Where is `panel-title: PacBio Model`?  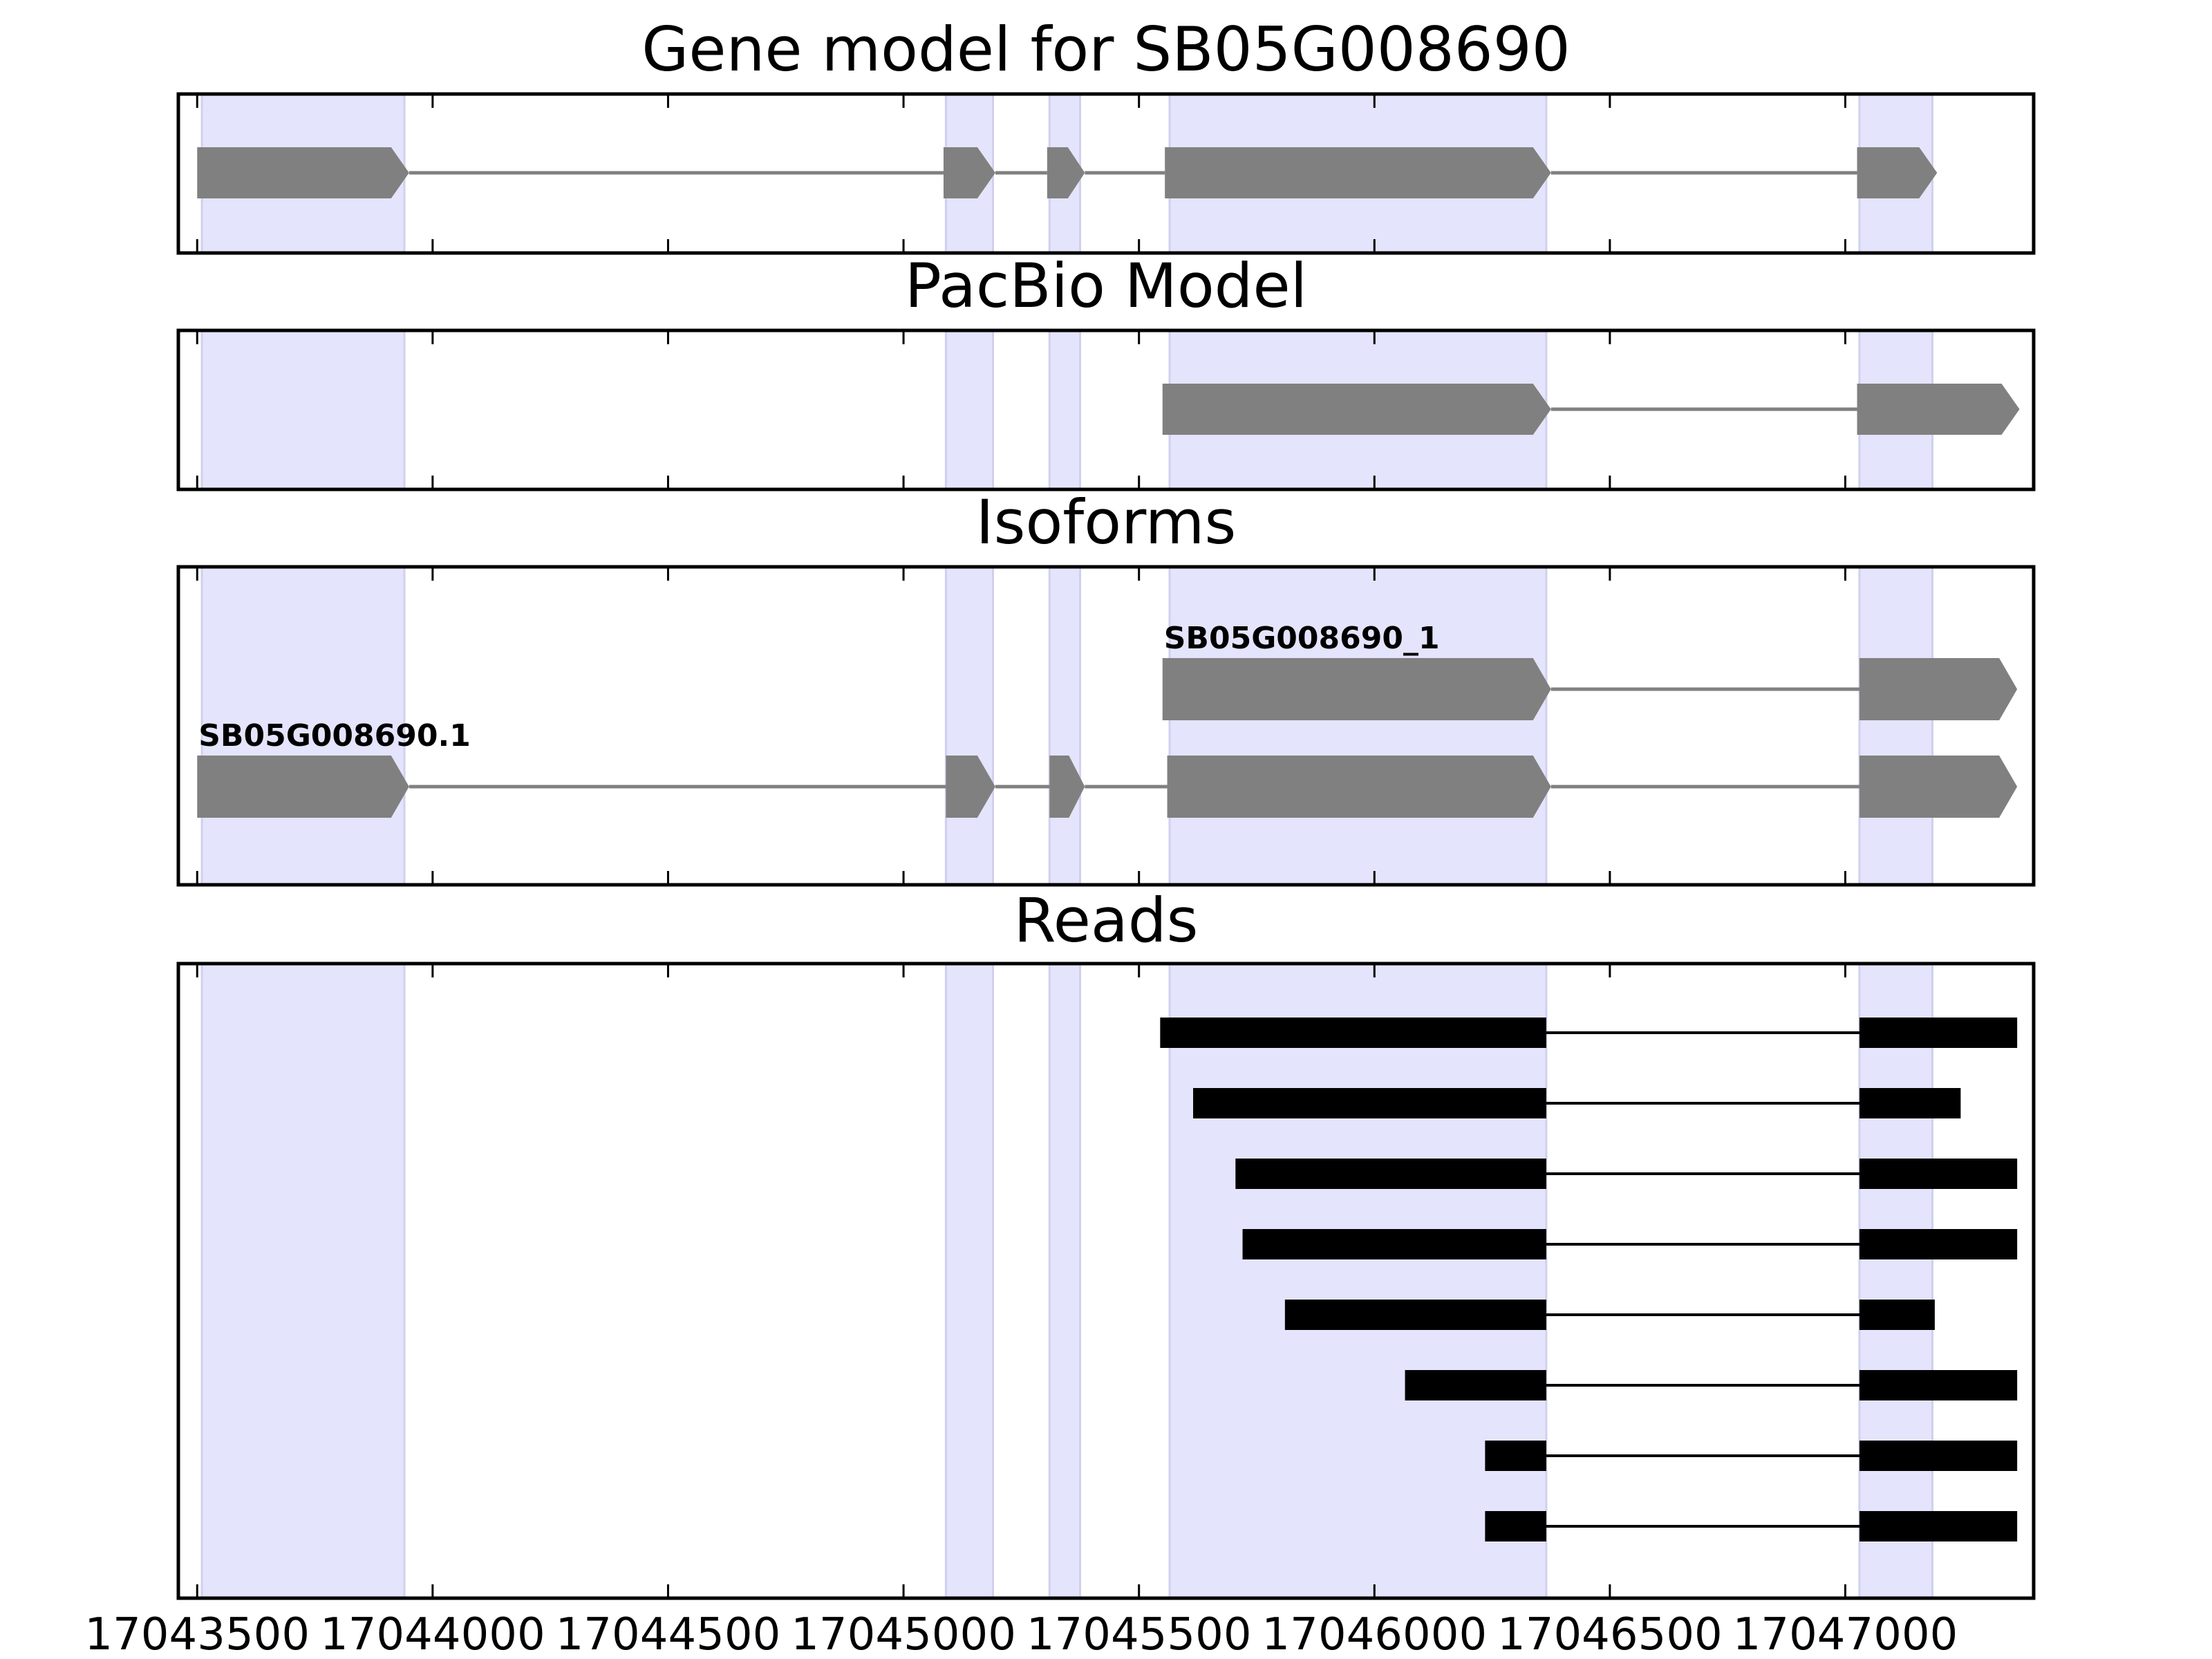
panel-title: PacBio Model is located at coordinates (1106, 285).